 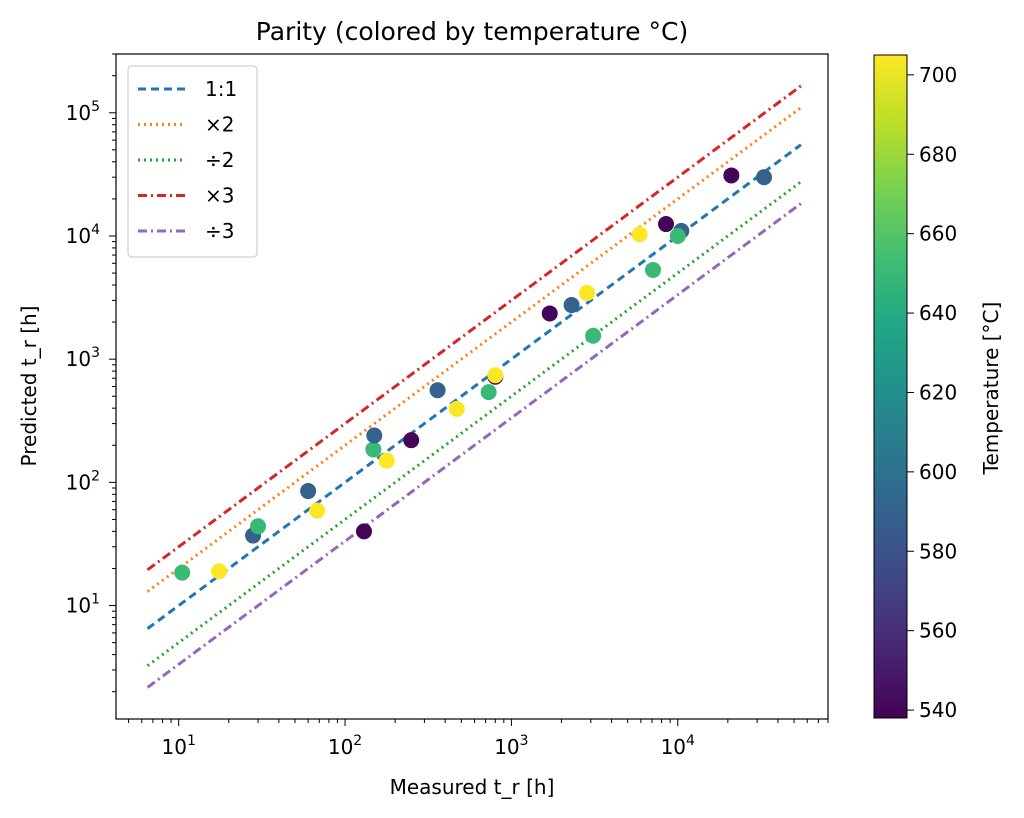 I want to click on y-tick-label-1: 10², so click(x=83, y=481).